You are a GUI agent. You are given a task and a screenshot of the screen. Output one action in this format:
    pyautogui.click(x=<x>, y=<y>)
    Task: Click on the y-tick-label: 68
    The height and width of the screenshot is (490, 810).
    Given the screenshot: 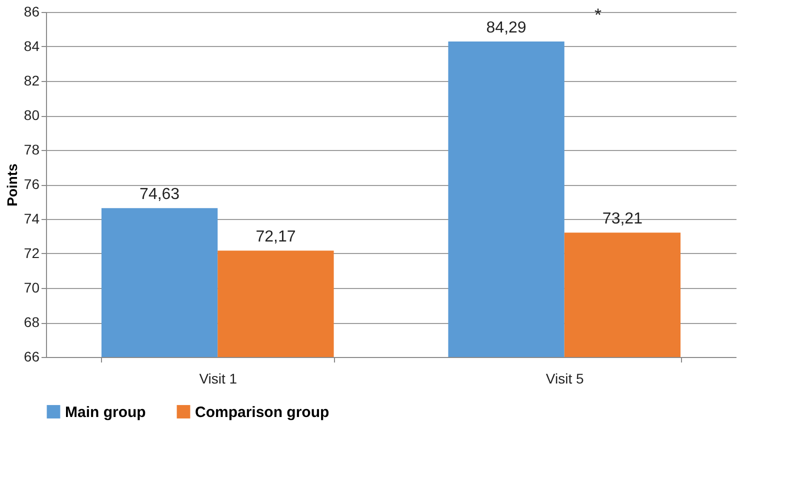 What is the action you would take?
    pyautogui.click(x=32, y=322)
    